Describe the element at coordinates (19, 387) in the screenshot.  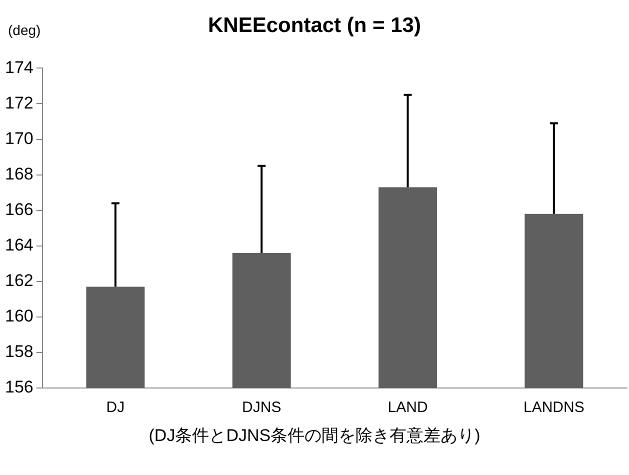
I see `y-tick-label: 156` at that location.